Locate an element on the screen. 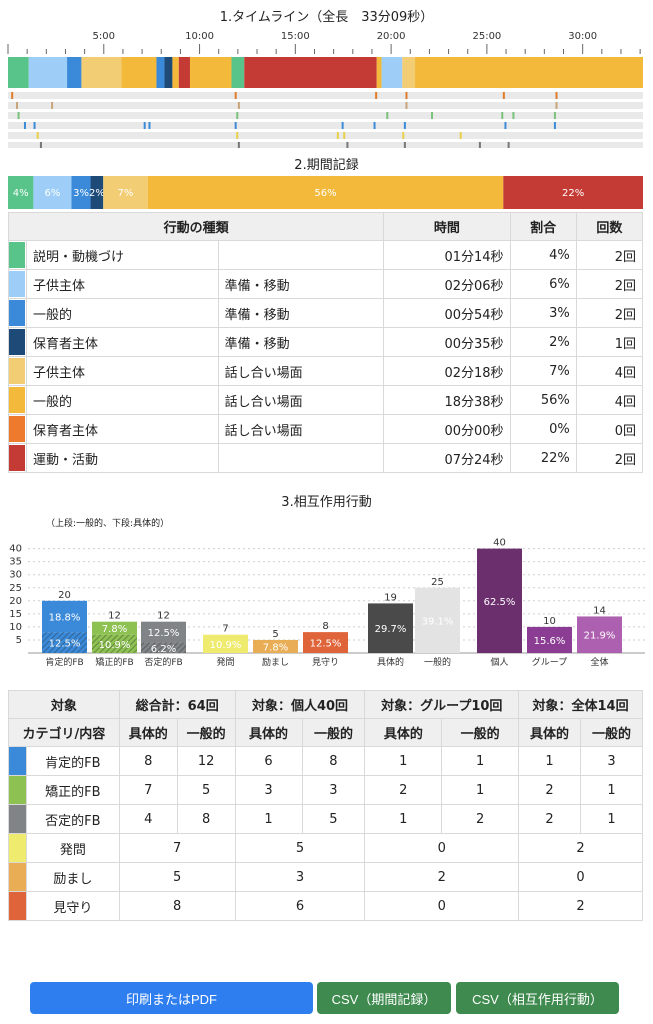 The height and width of the screenshot is (1024, 653). summary-header-whole: 対象：全体14回 is located at coordinates (580, 704).